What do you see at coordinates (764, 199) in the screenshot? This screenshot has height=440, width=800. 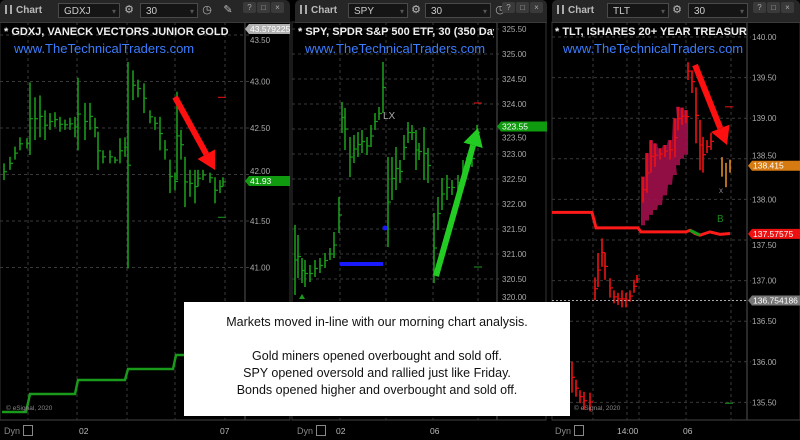 I see `y-tick-label: 138.00` at bounding box center [764, 199].